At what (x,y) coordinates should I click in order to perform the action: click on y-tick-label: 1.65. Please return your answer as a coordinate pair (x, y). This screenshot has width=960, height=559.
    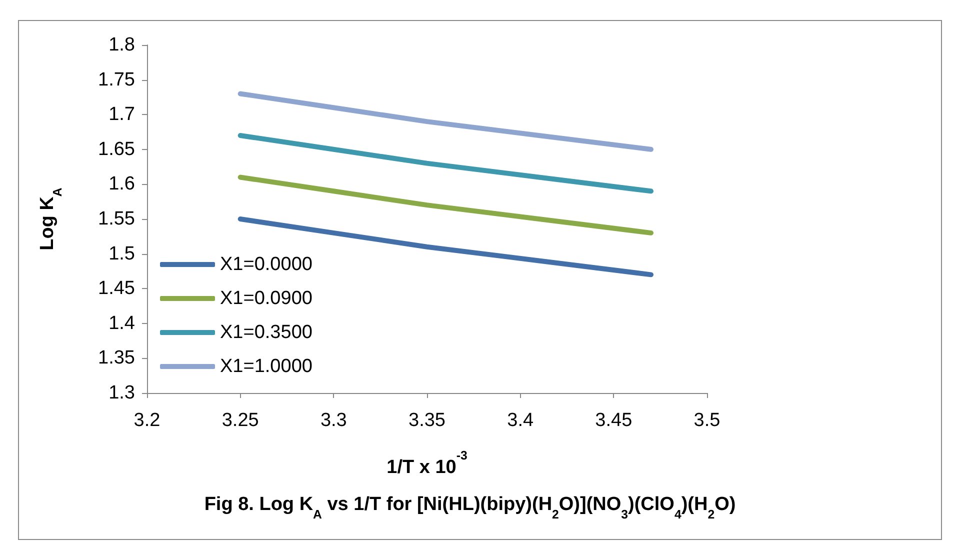
    Looking at the image, I should click on (116, 149).